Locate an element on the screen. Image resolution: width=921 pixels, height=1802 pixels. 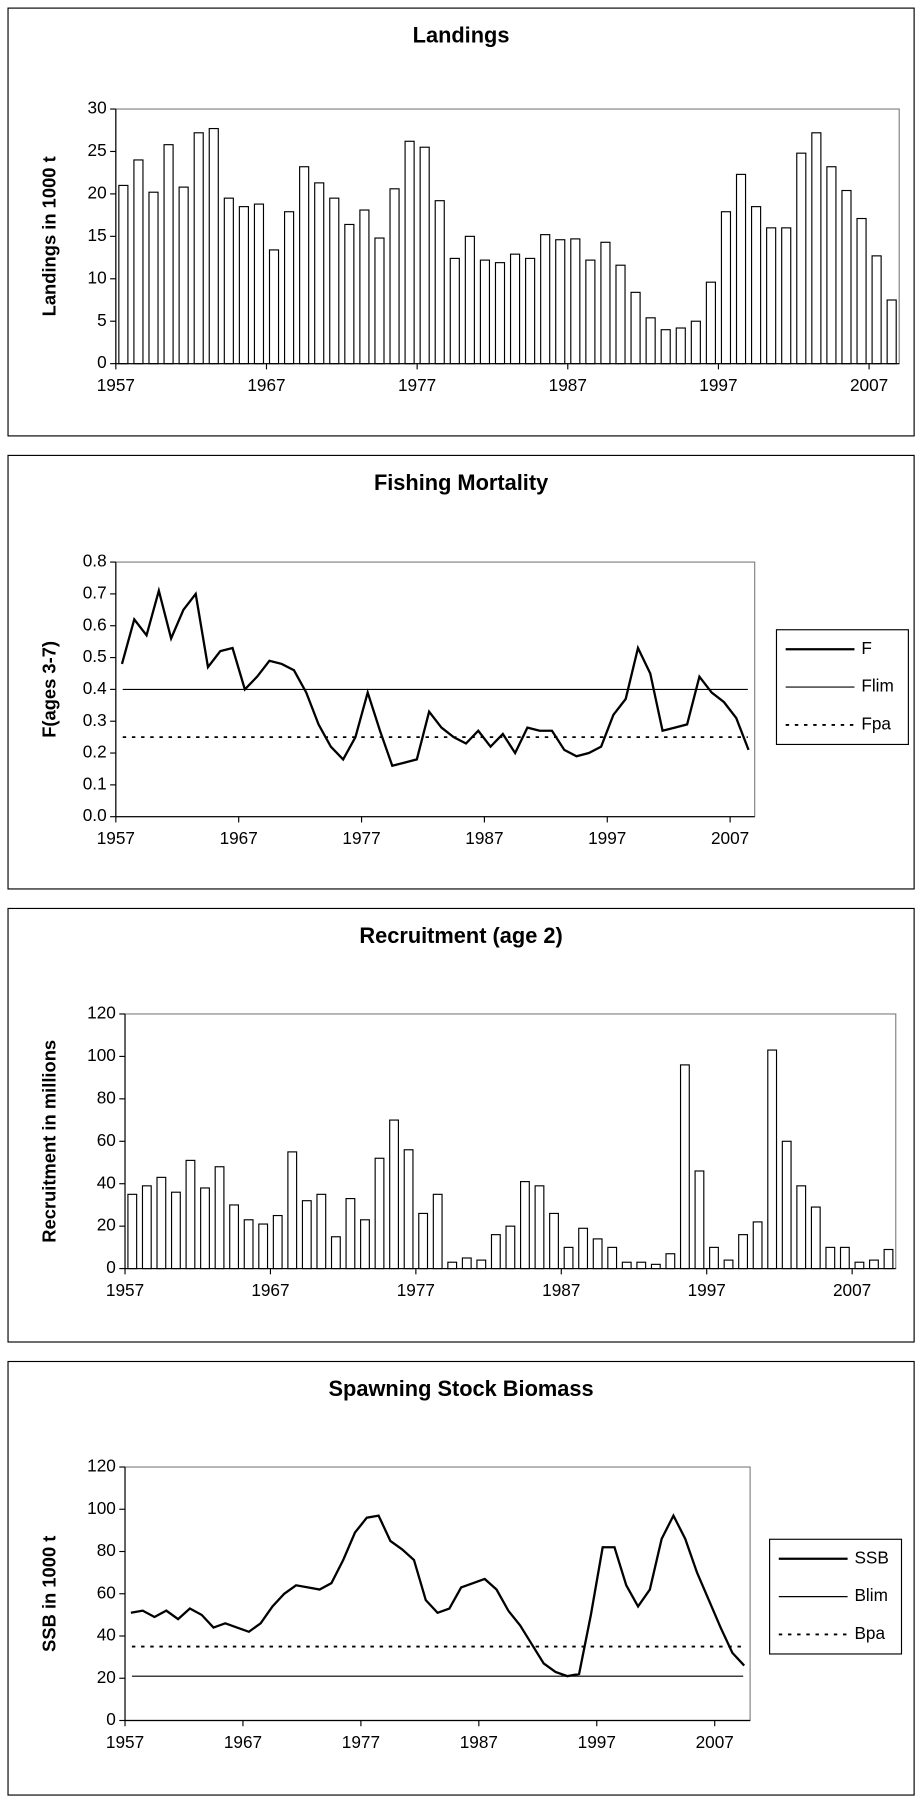
legend-label: Flim is located at coordinates (877, 686).